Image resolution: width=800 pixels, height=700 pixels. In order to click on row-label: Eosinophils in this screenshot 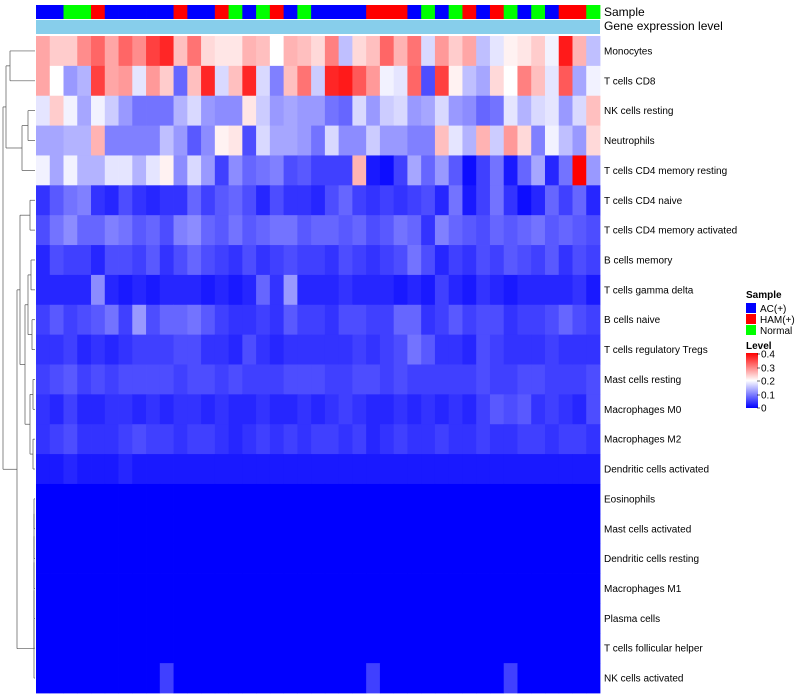, I will do `click(629, 499)`.